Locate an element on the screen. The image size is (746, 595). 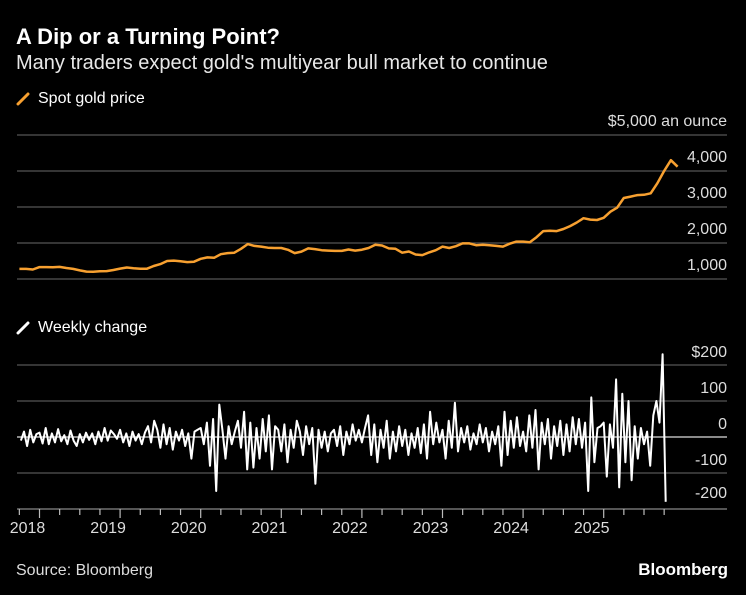
x-tick-label: 2022 is located at coordinates (350, 528).